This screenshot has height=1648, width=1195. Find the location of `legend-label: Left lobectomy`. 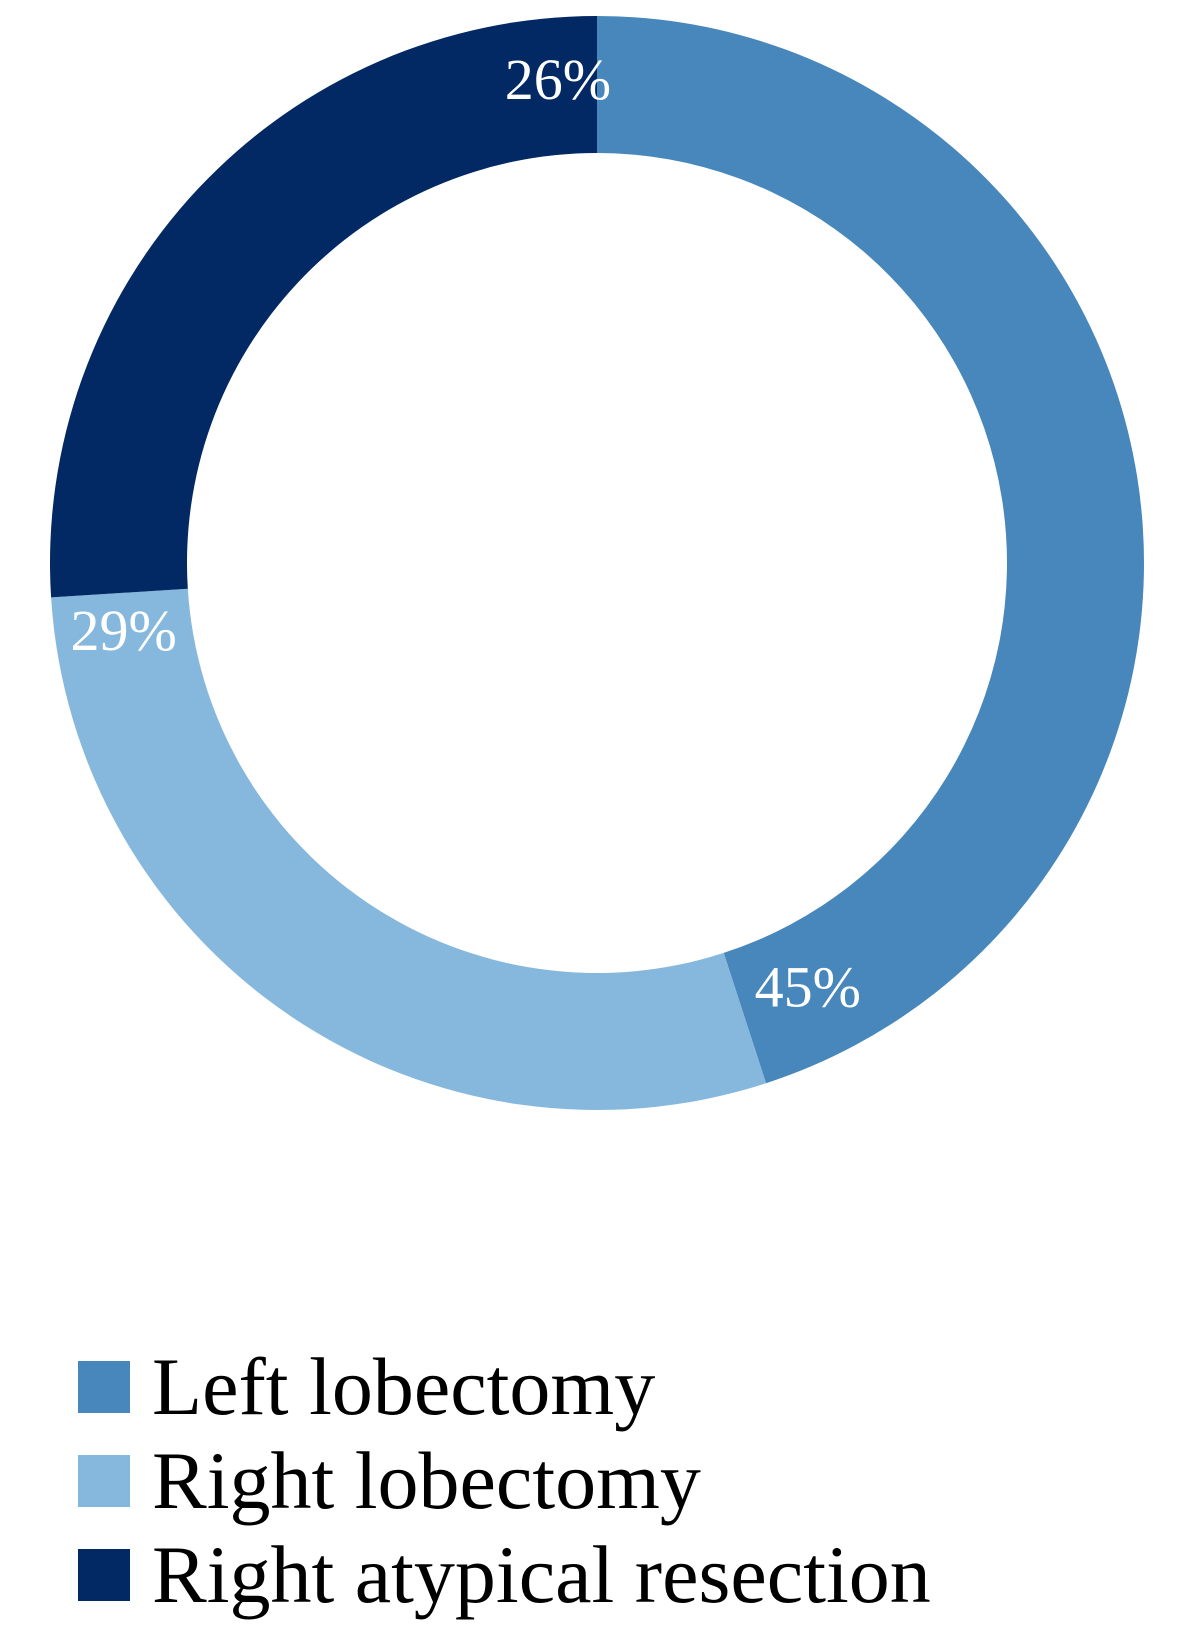

legend-label: Left lobectomy is located at coordinates (404, 1386).